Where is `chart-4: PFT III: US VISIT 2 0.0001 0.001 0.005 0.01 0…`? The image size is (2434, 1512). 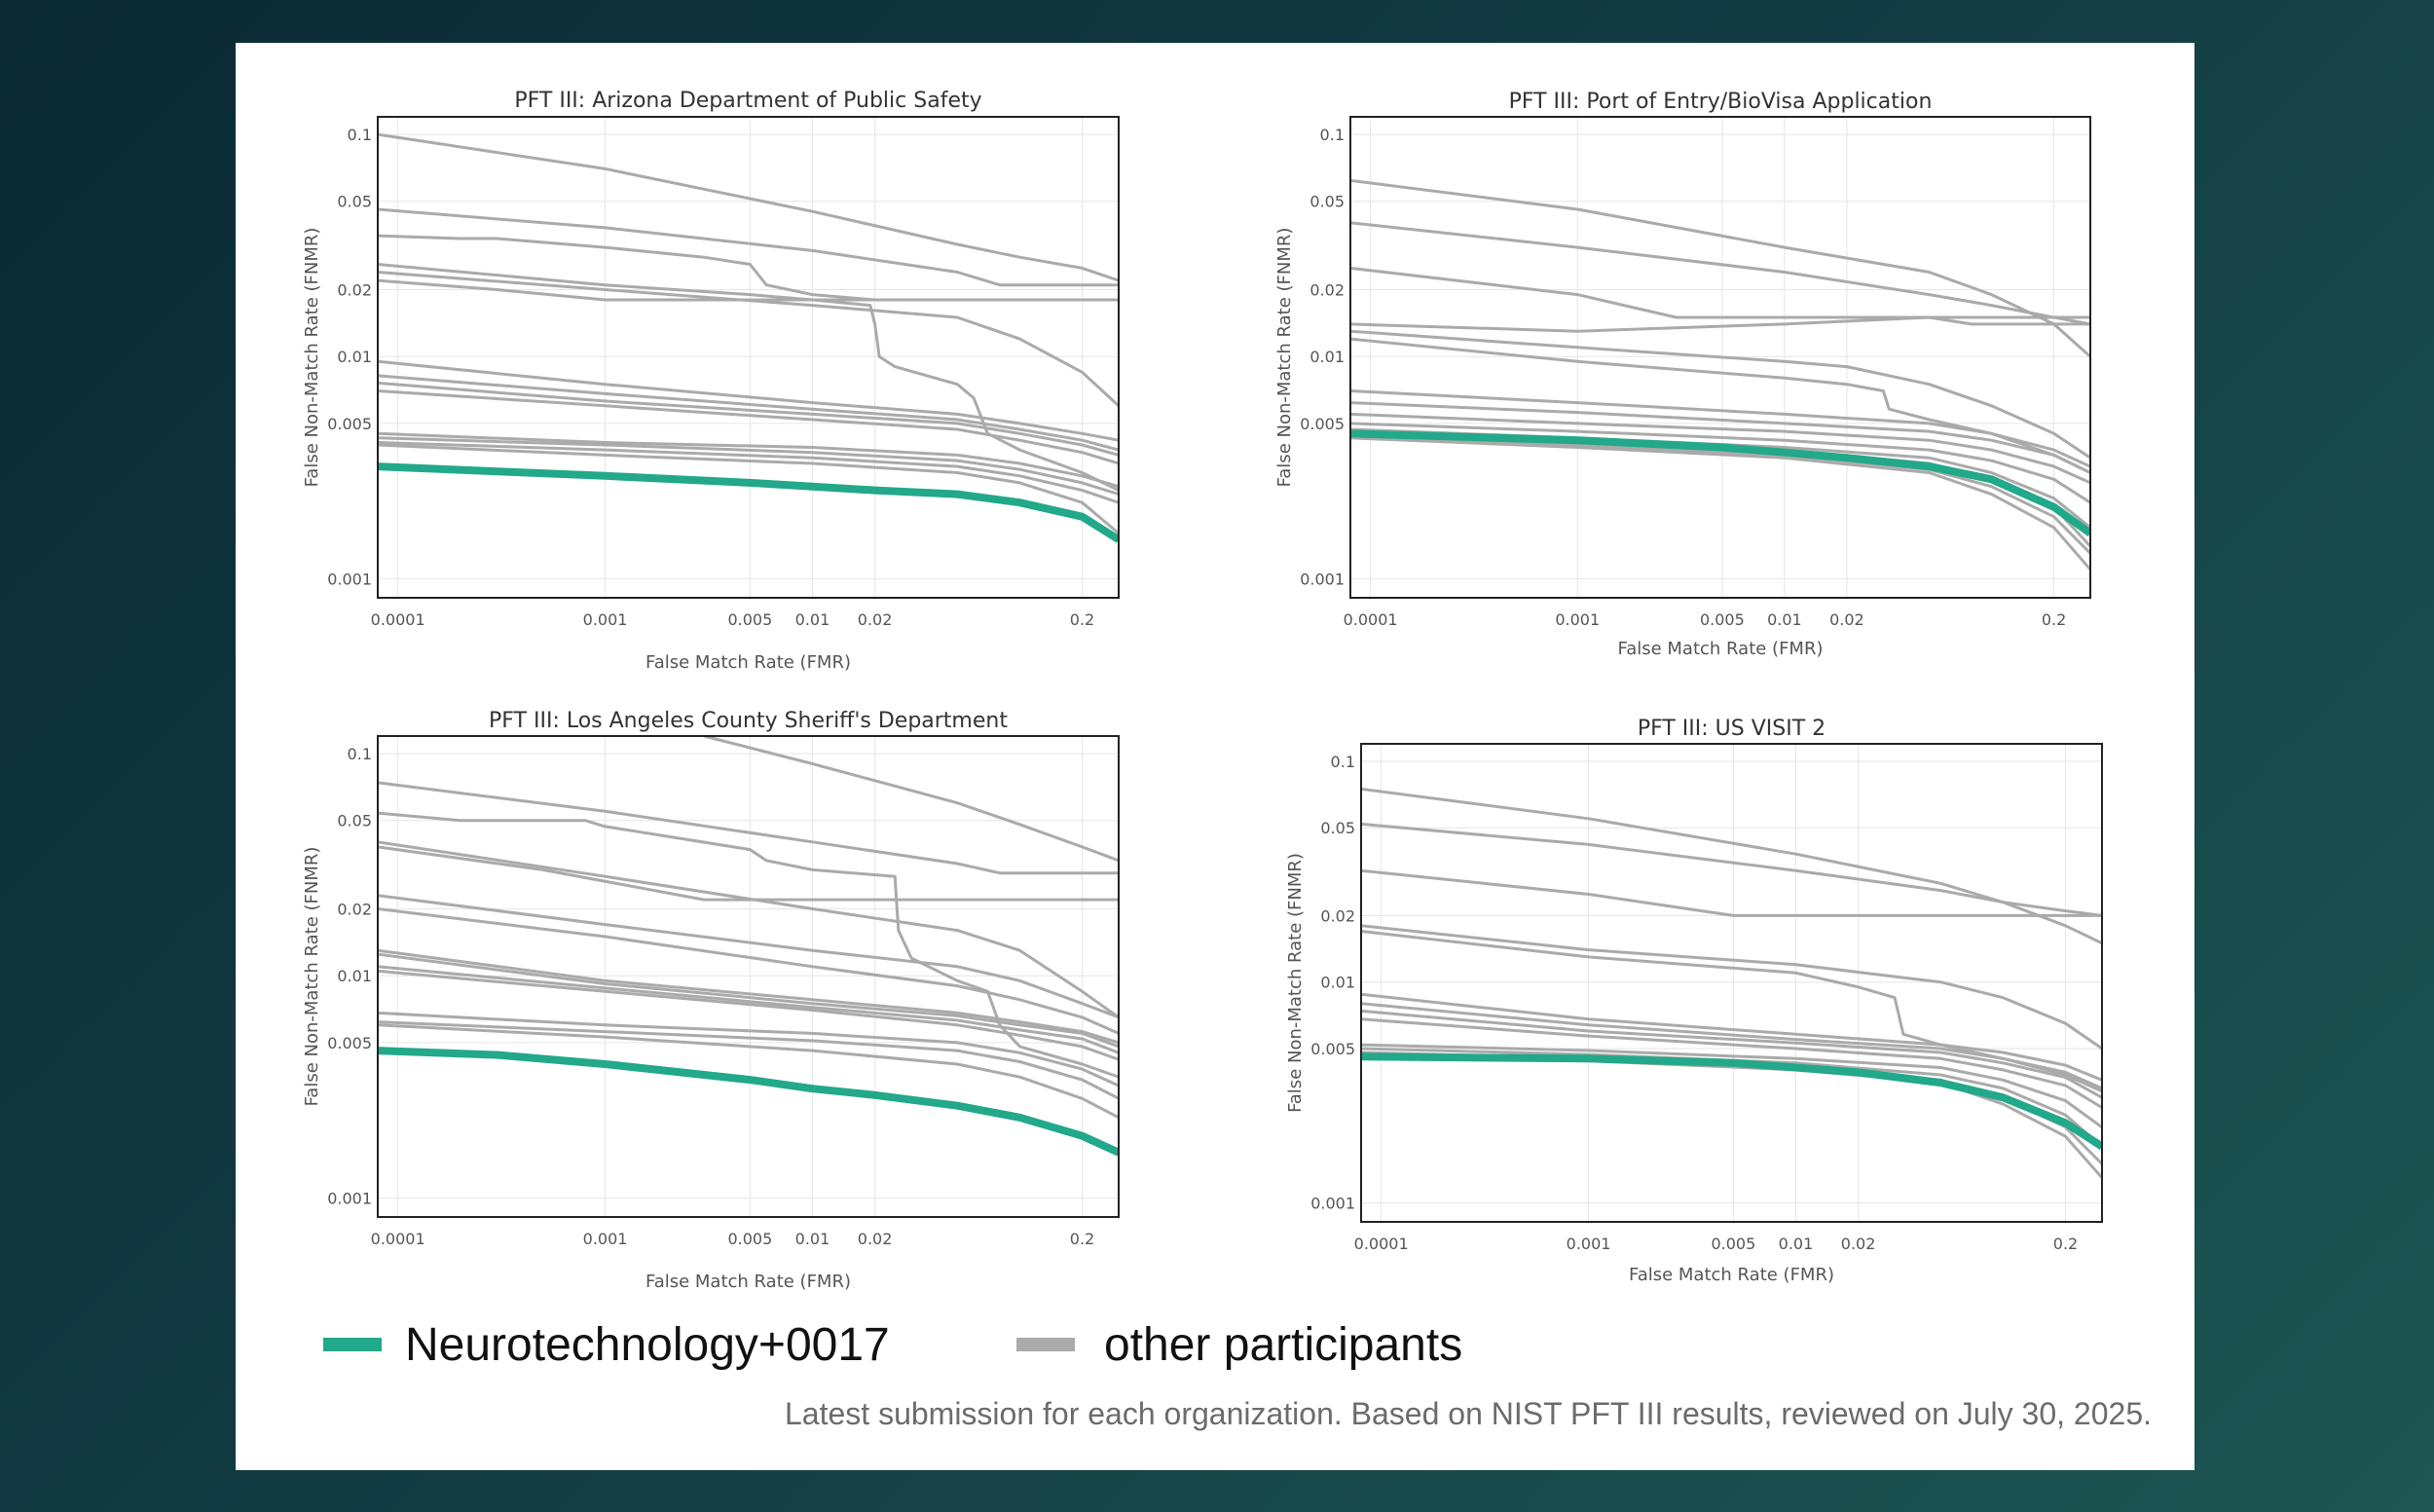
chart-4: PFT III: US VISIT 2 0.0001 0.001 0.005 0.01 0… is located at coordinates (1694, 1001).